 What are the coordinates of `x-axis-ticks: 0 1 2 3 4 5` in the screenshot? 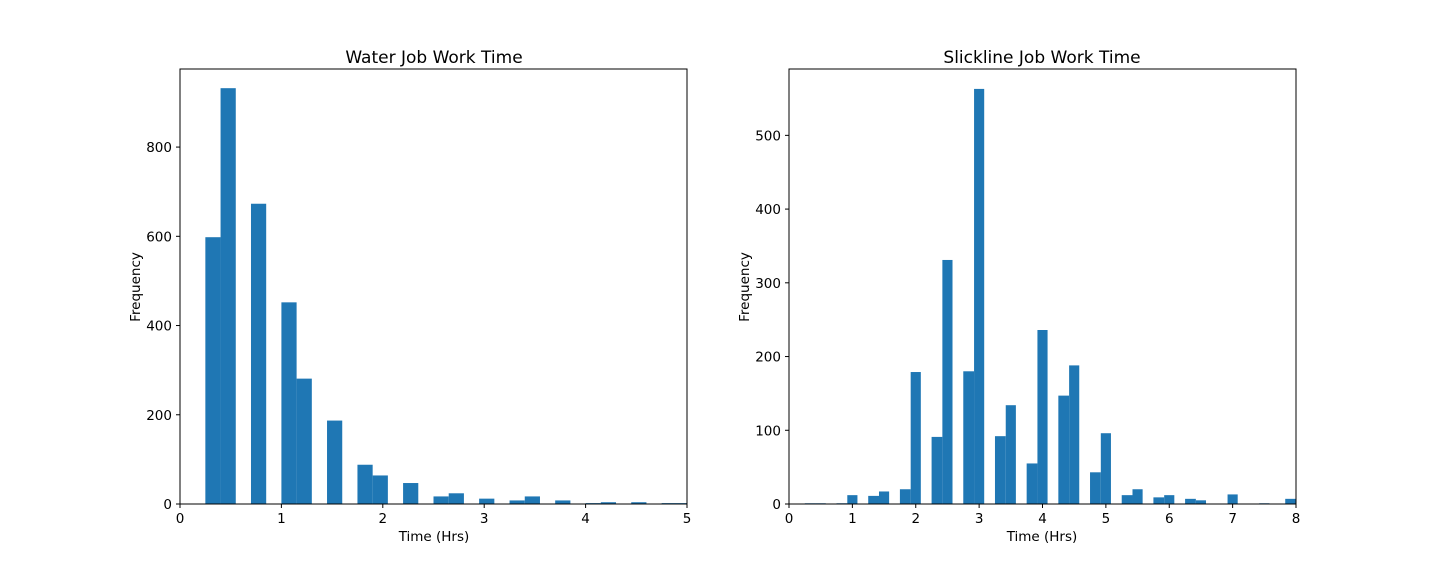 It's located at (434, 515).